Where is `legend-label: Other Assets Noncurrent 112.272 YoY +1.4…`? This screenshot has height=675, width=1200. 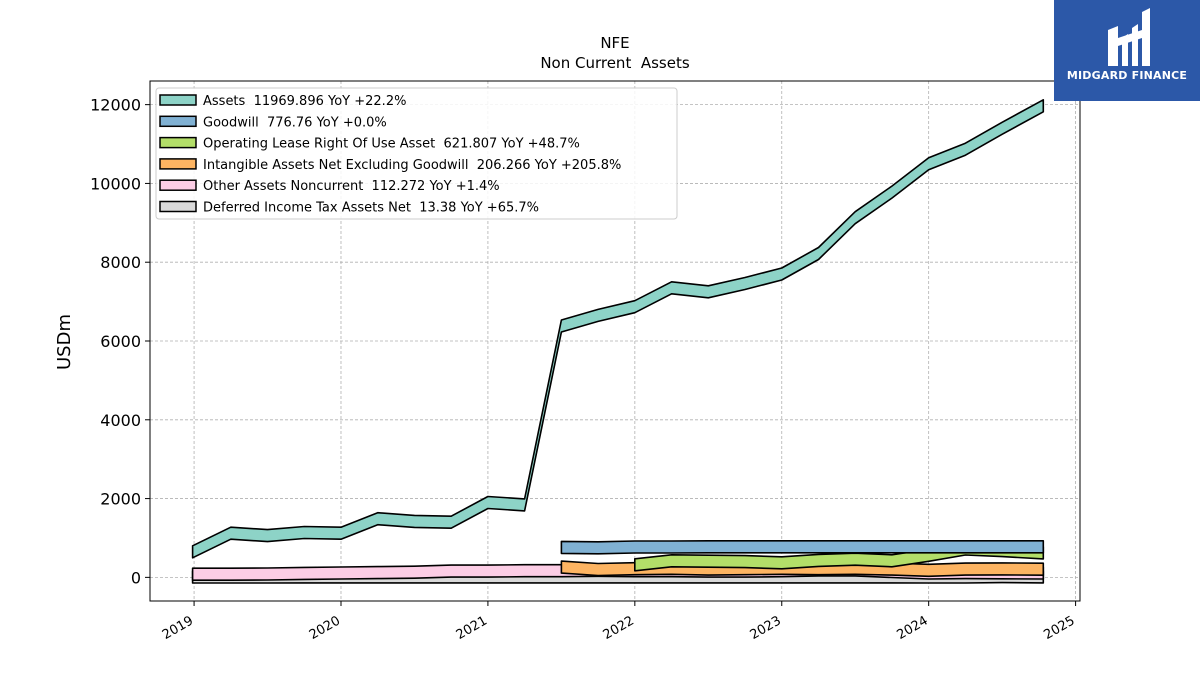
legend-label: Other Assets Noncurrent 112.272 YoY +1.4… is located at coordinates (351, 186).